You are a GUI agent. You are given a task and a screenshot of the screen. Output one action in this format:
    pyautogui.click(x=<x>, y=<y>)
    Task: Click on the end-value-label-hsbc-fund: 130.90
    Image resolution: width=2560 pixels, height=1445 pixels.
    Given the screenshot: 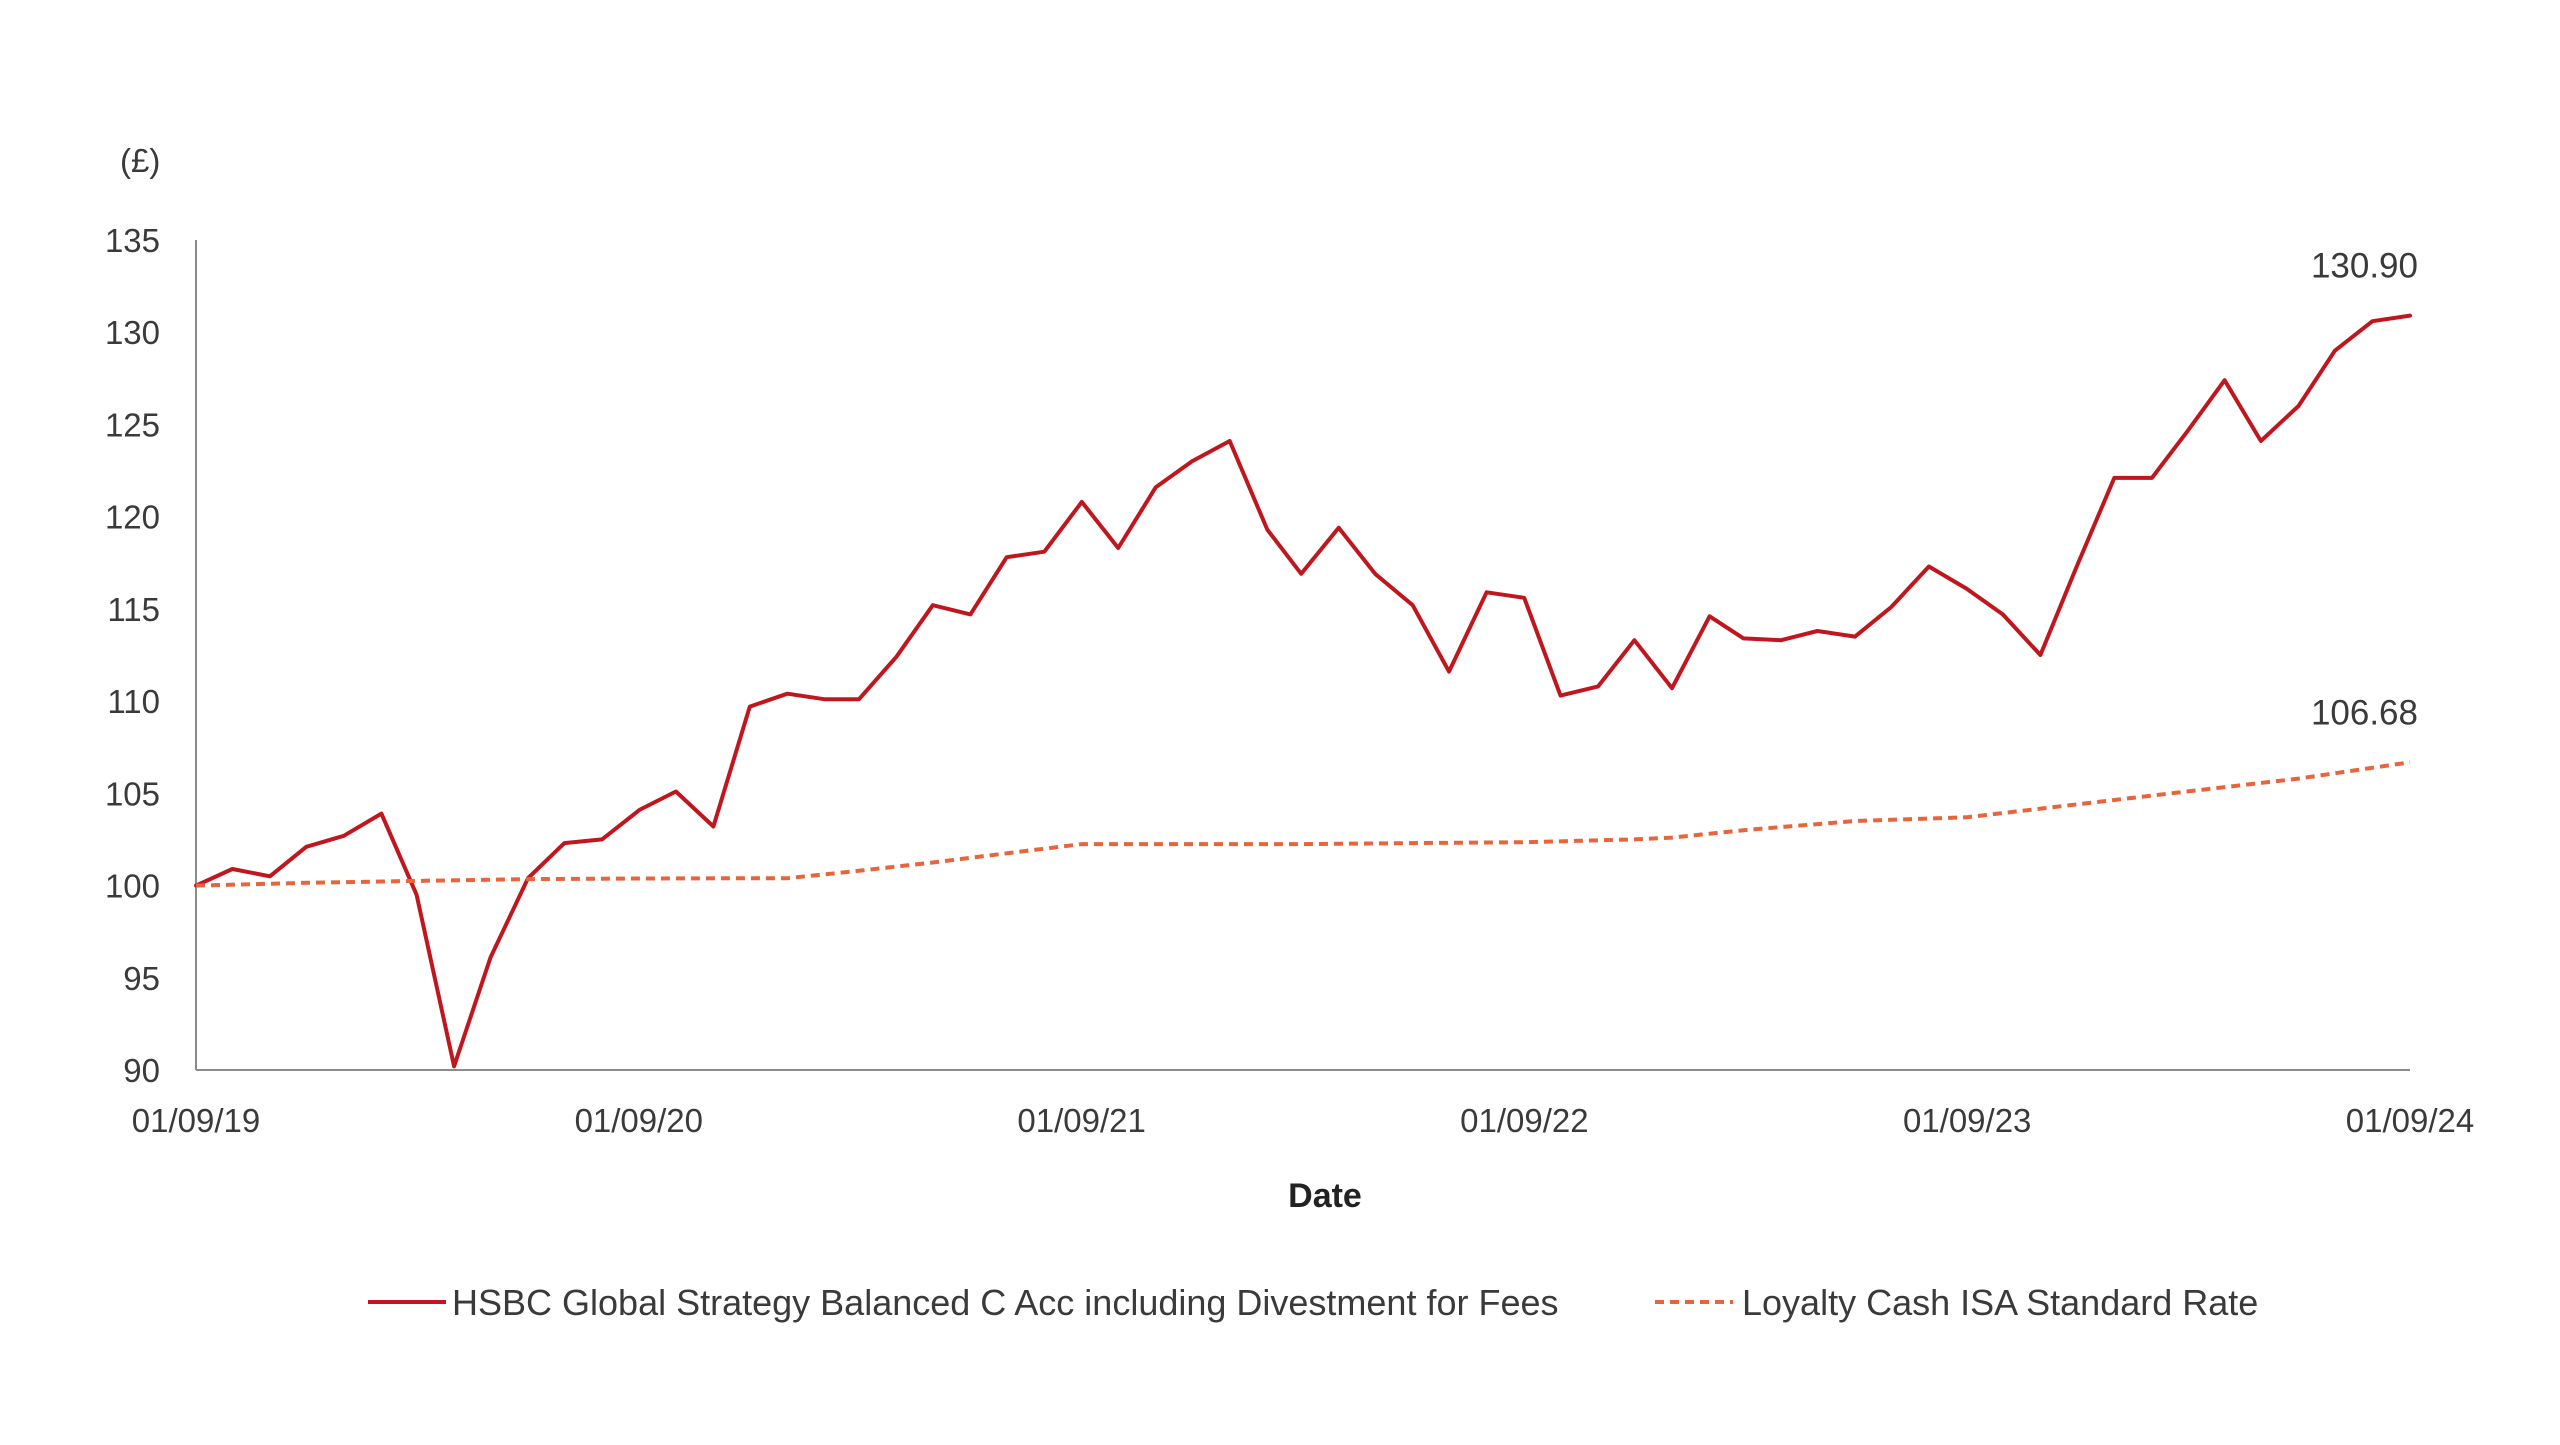 What is the action you would take?
    pyautogui.click(x=2364, y=266)
    